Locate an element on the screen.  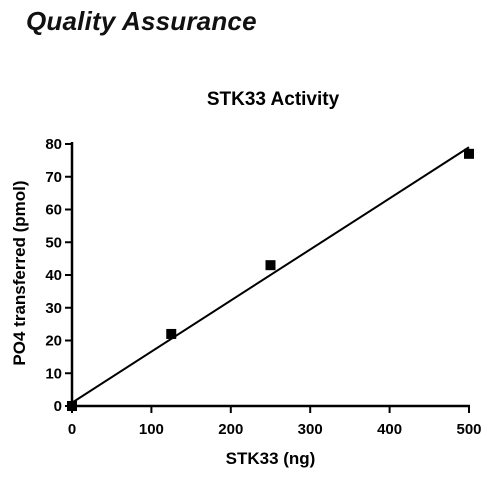
x-tick-label-300: 300 is located at coordinates (310, 429).